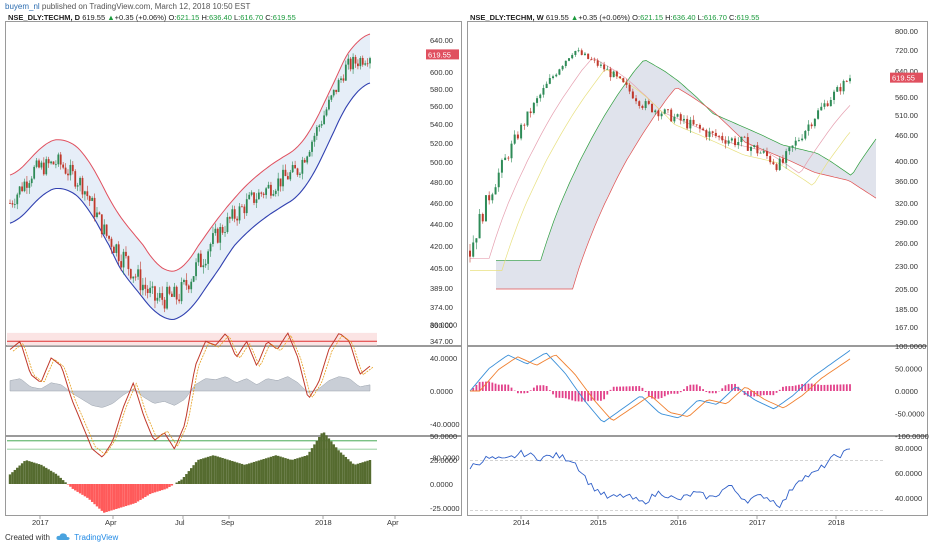 This screenshot has width=932, height=550. Describe the element at coordinates (441, 484) in the screenshot. I see `left-hist-tick: 0.0000` at that location.